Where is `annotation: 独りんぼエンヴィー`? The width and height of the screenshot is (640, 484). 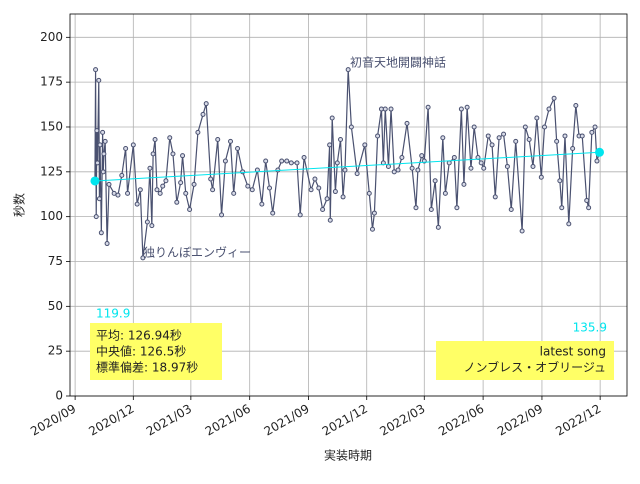 annotation: 独りんぼエンヴィー is located at coordinates (197, 252).